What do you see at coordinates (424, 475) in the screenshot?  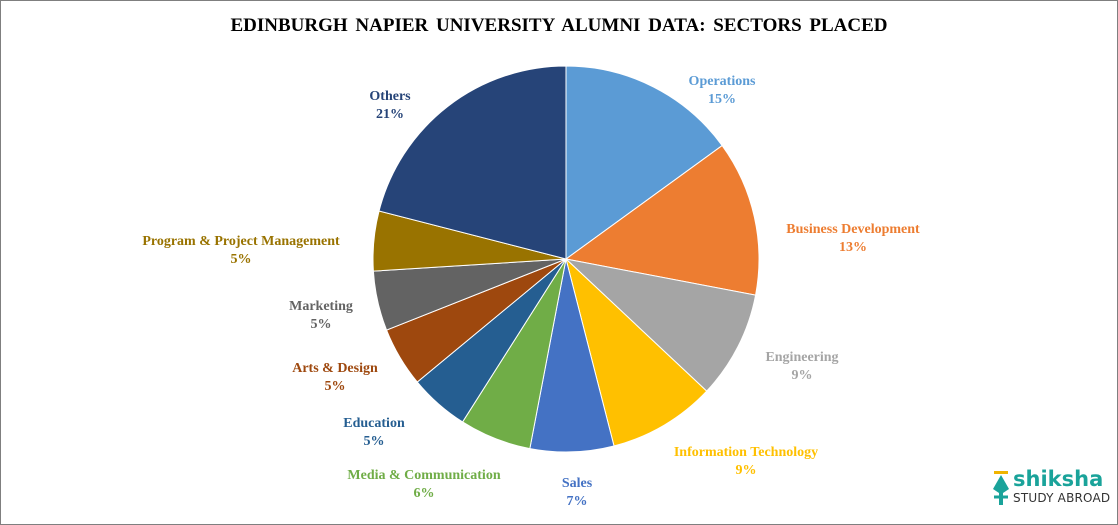 I see `data-label-name: Media & Communication` at bounding box center [424, 475].